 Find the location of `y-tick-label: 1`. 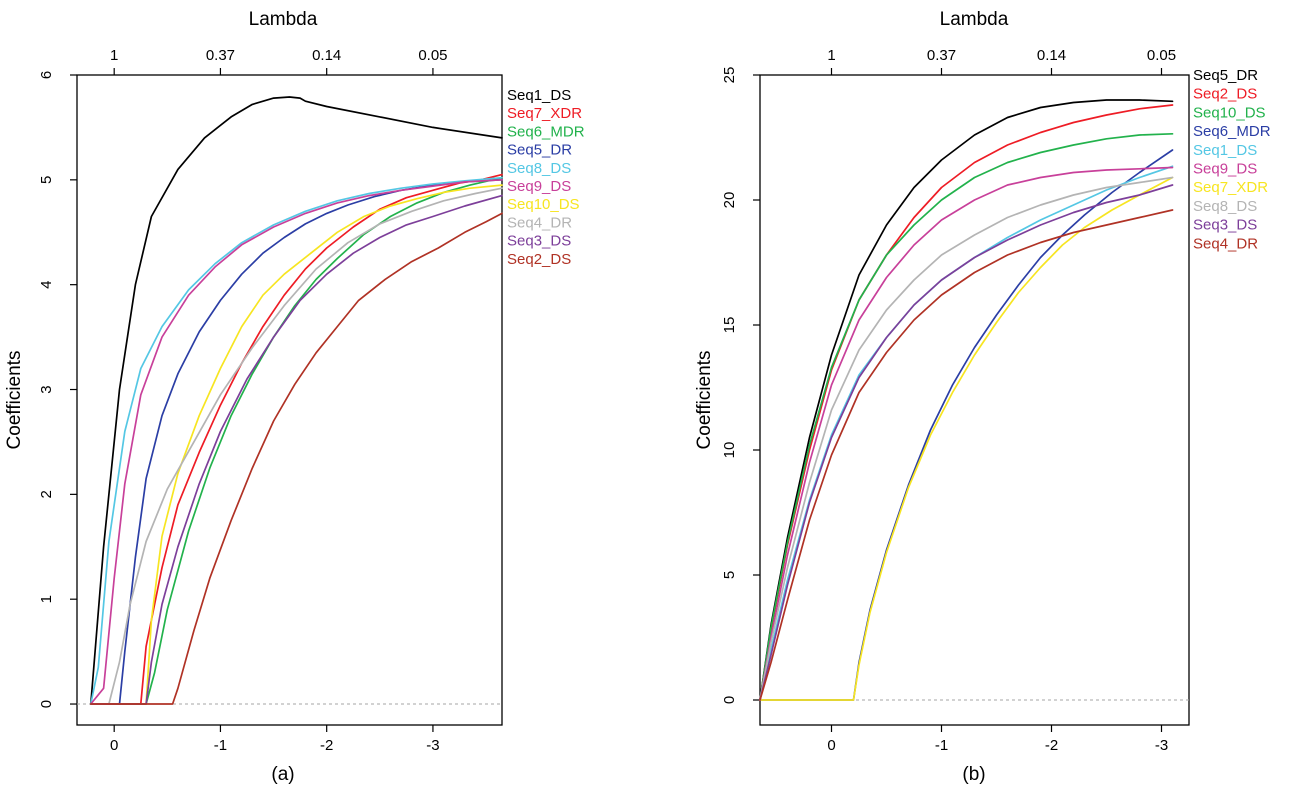

y-tick-label: 1 is located at coordinates (46, 599).